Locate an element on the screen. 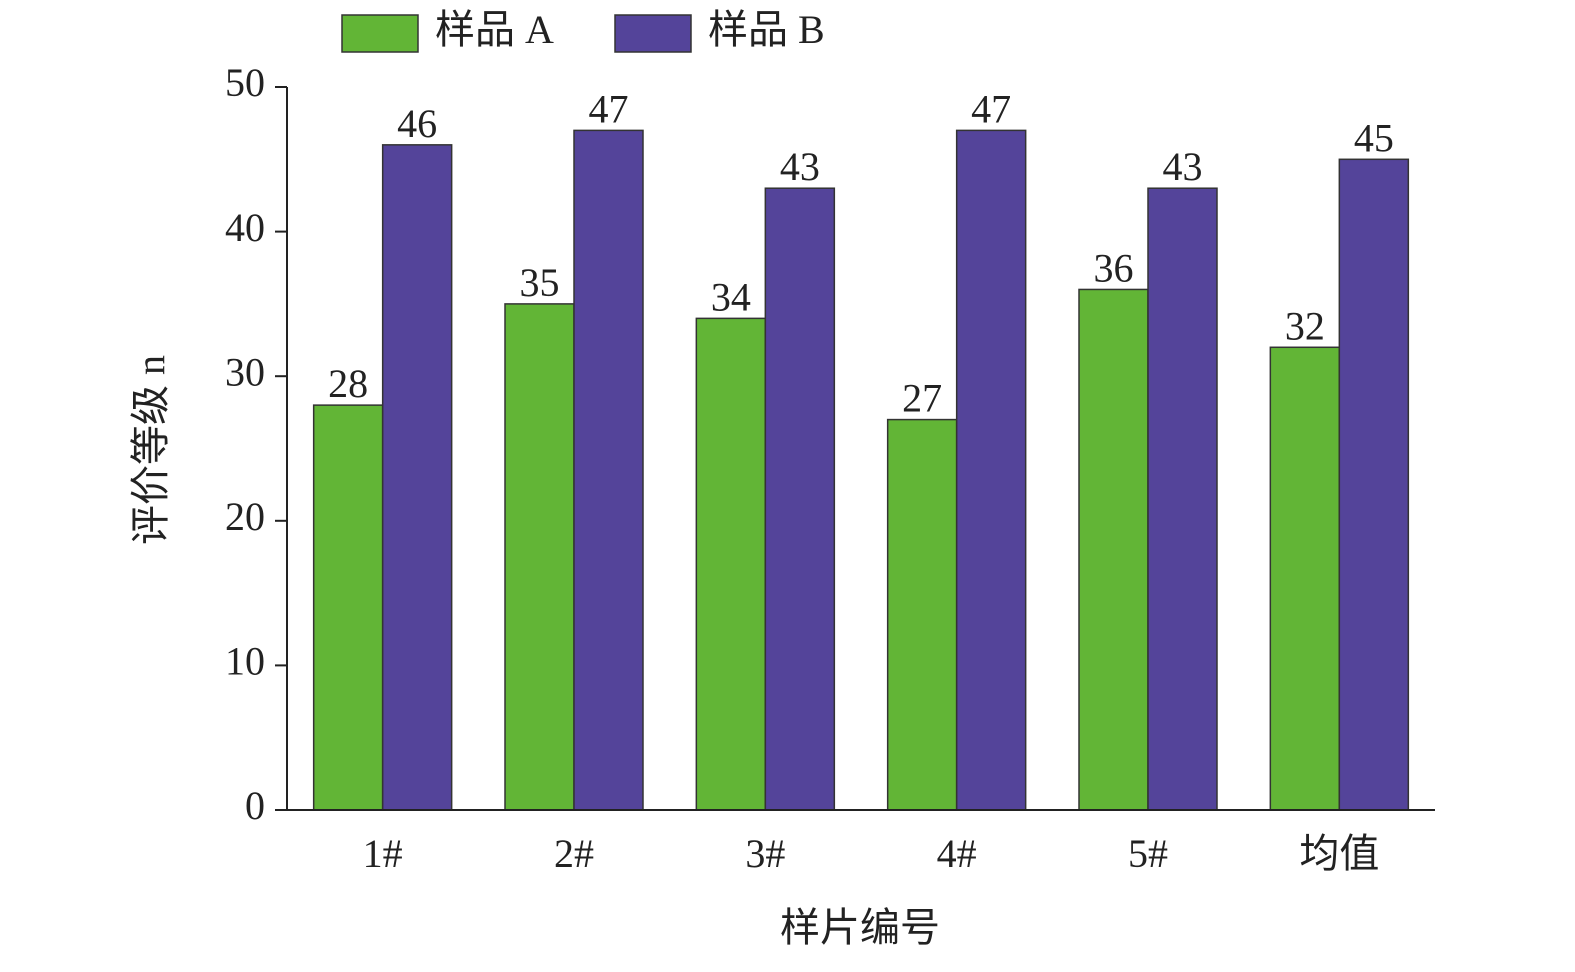 This screenshot has height=972, width=1575. y-tick-label: 40 is located at coordinates (245, 227).